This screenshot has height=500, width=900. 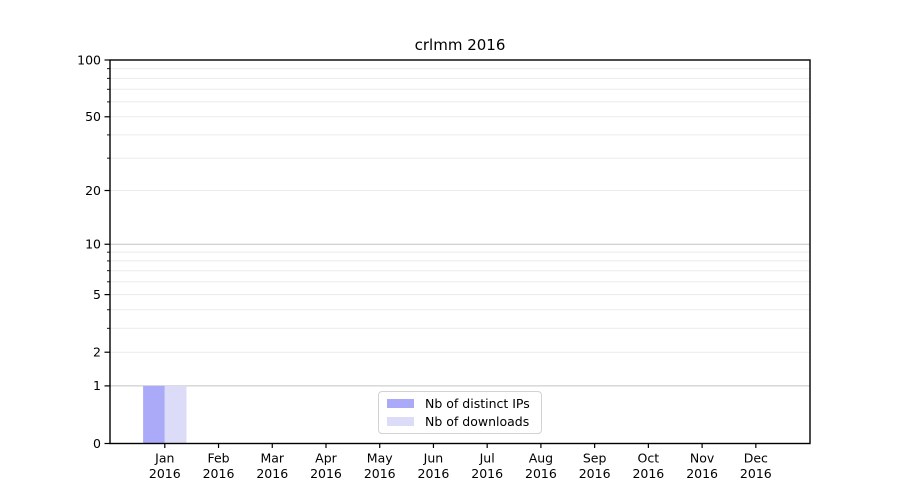 What do you see at coordinates (97, 294) in the screenshot?
I see `y-tick-label: 5` at bounding box center [97, 294].